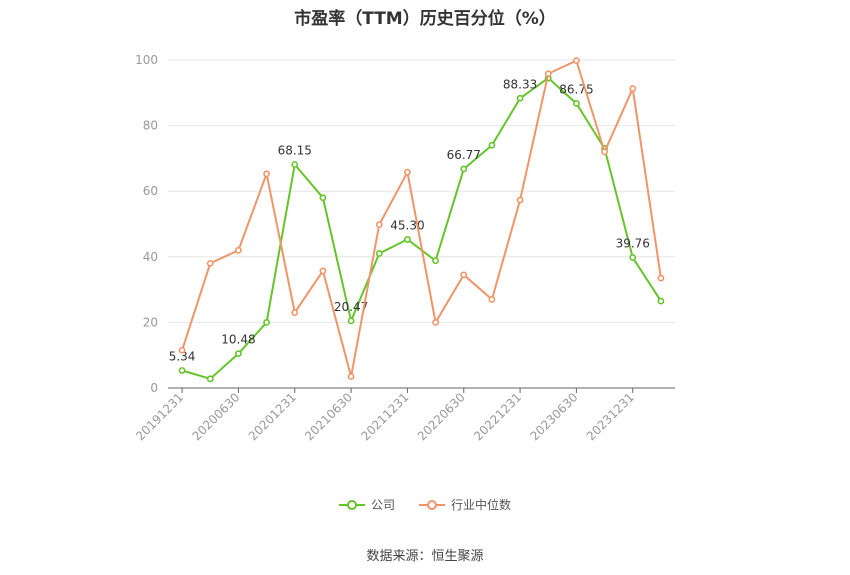  What do you see at coordinates (441, 416) in the screenshot?
I see `x-tick-label: 20220630` at bounding box center [441, 416].